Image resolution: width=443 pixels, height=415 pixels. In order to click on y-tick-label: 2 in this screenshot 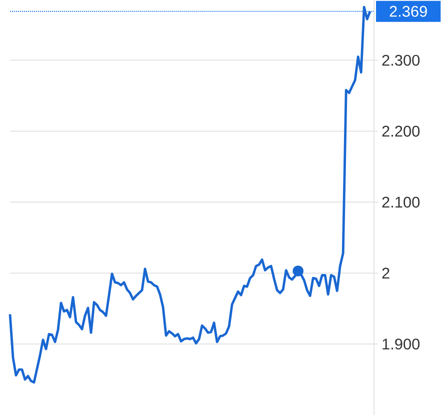, I will do `click(386, 273)`.